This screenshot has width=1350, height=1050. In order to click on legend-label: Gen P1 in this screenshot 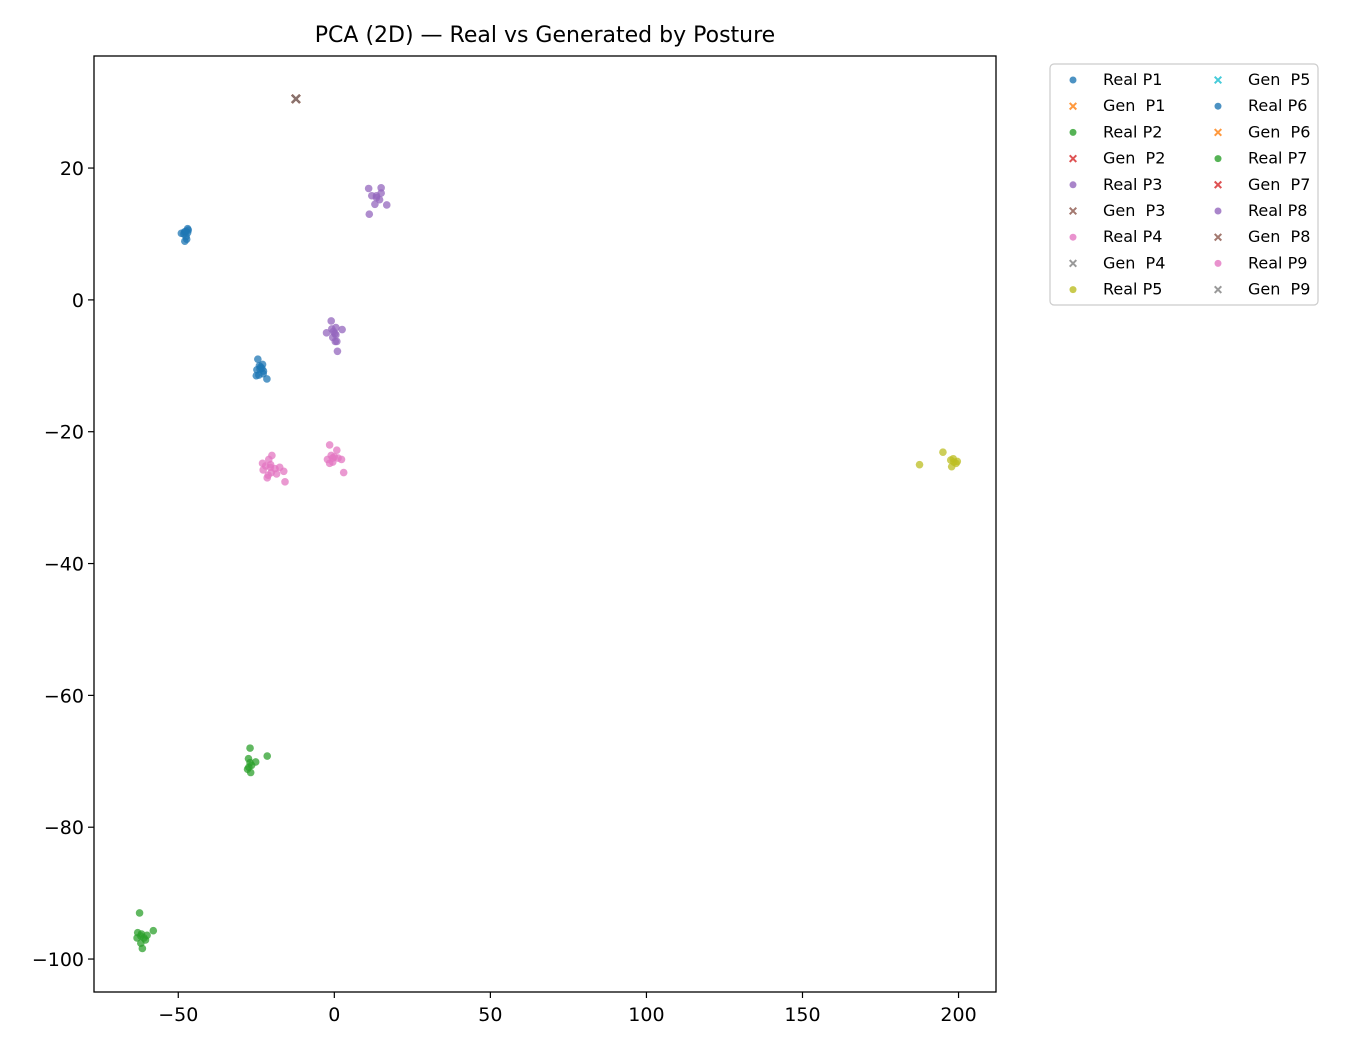, I will do `click(1134, 105)`.